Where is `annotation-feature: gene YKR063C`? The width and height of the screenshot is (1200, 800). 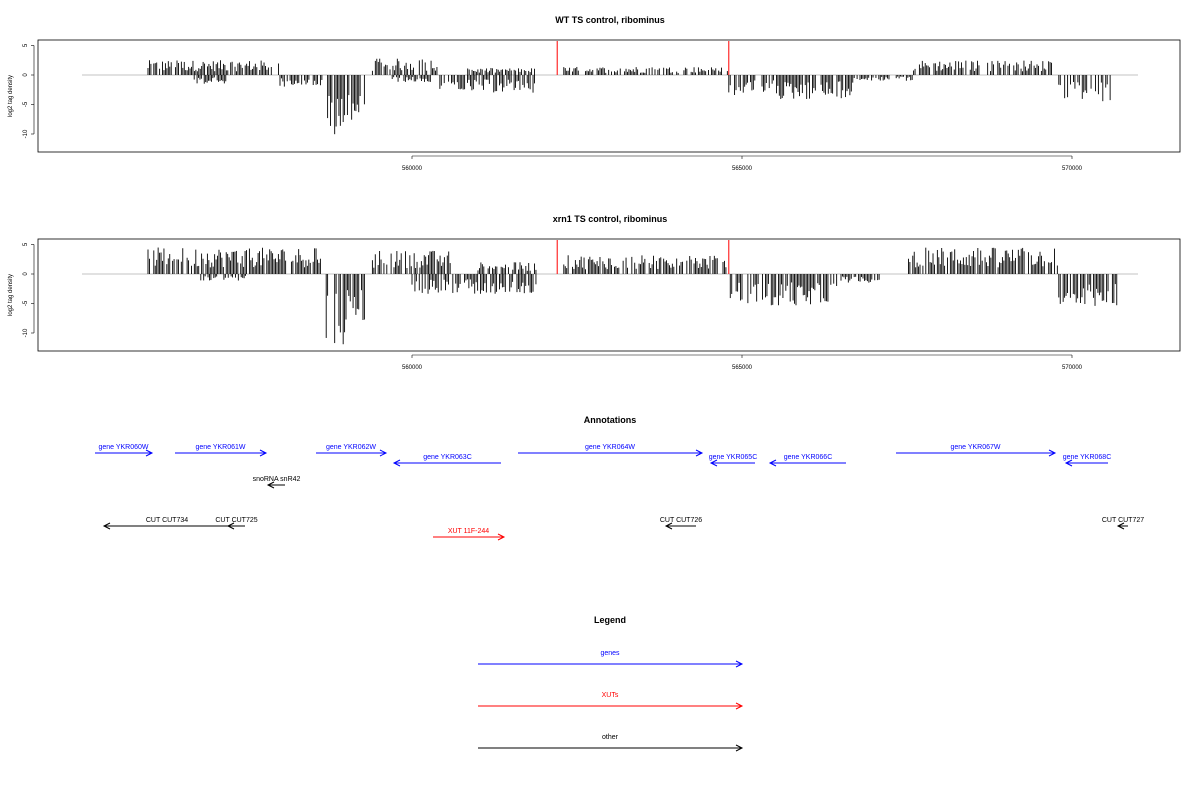 annotation-feature: gene YKR063C is located at coordinates (446, 460).